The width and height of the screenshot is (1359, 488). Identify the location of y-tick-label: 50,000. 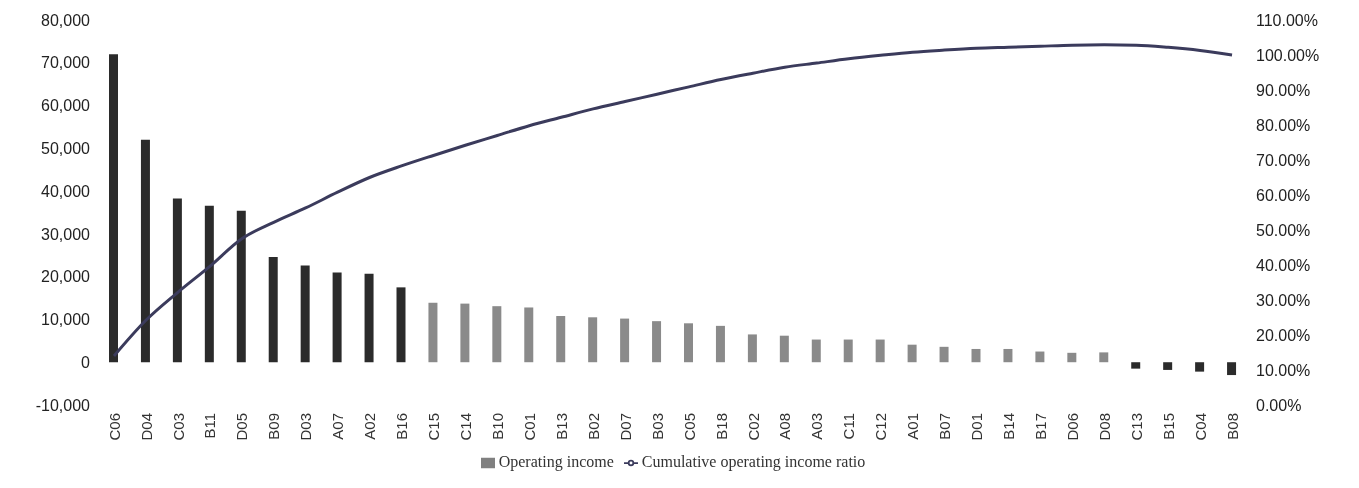
(66, 149).